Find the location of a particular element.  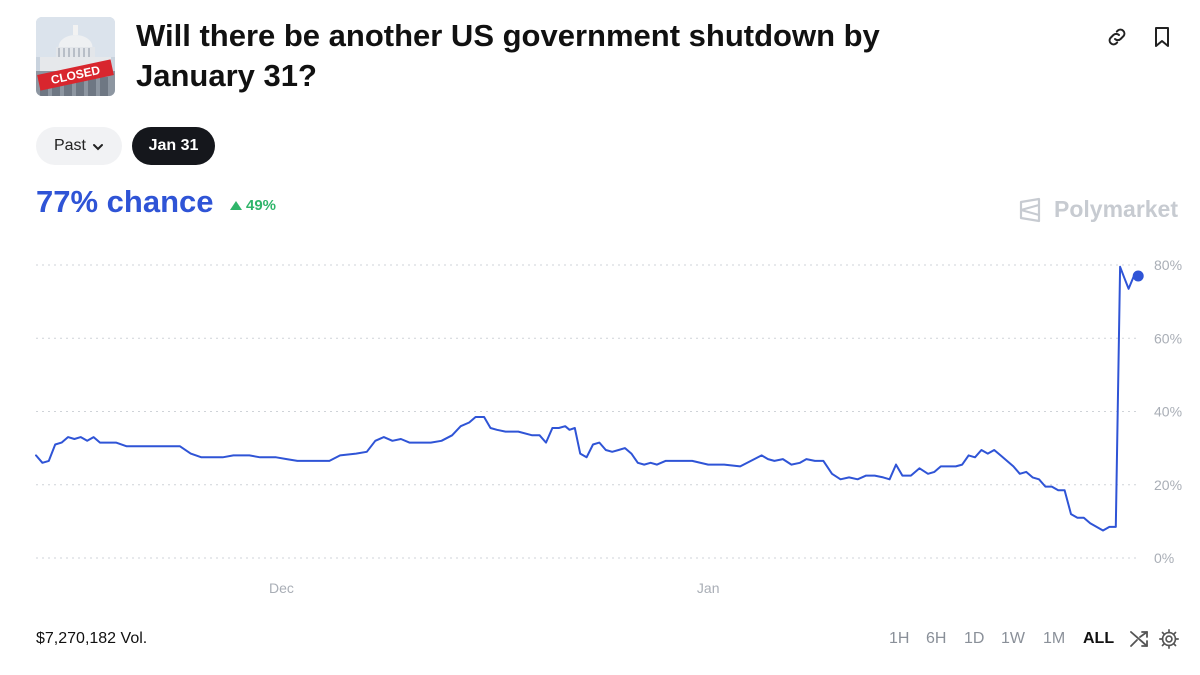

triangle-up-icon is located at coordinates (236, 205).